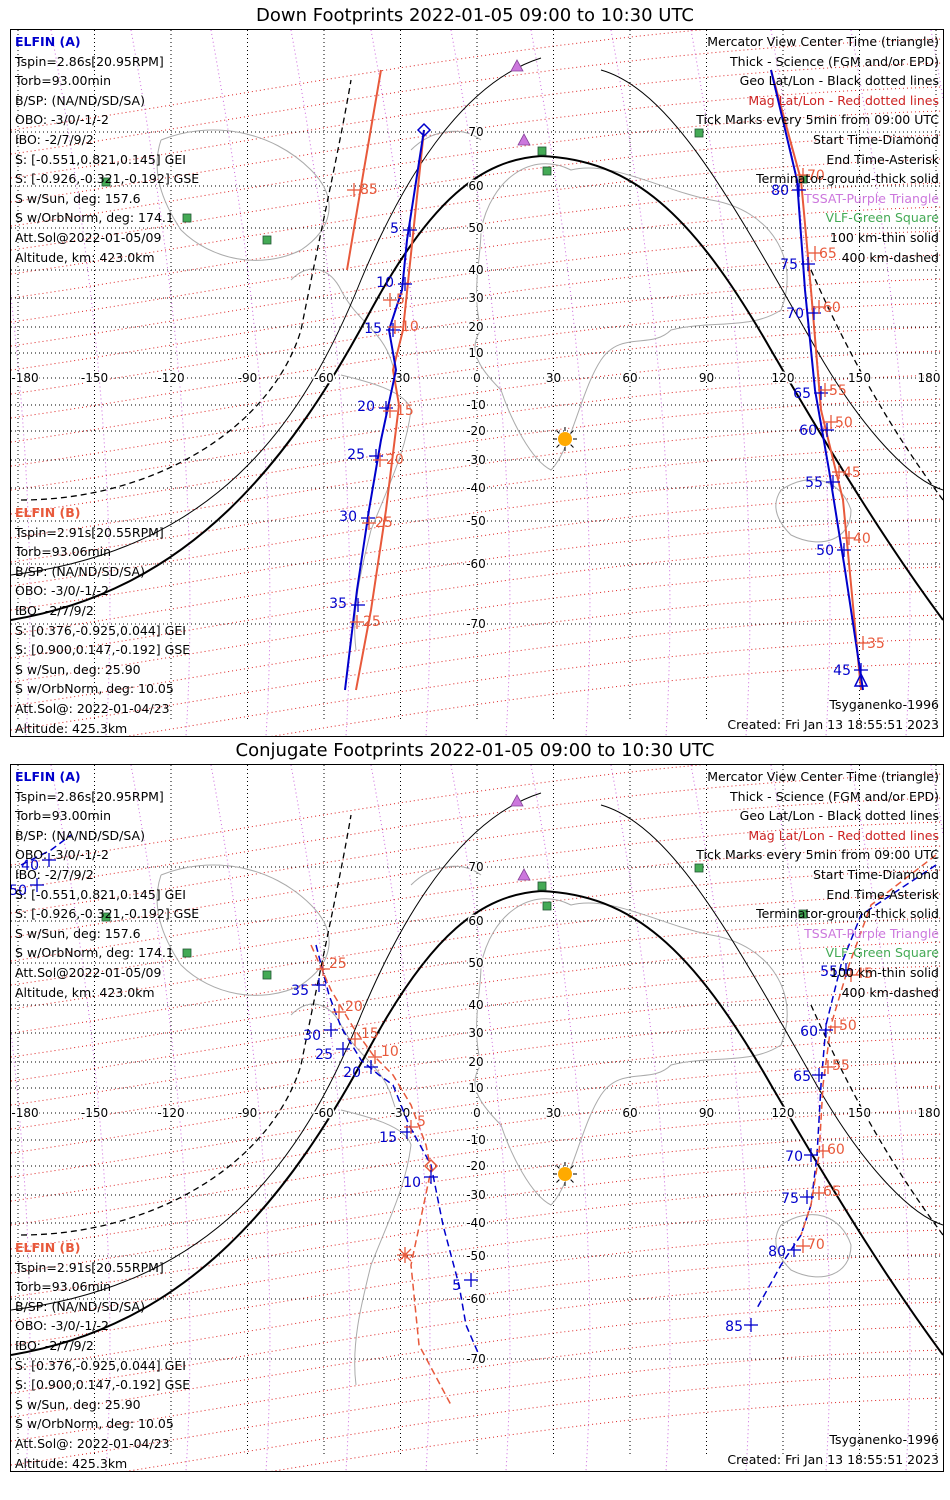 Image resolution: width=950 pixels, height=1500 pixels. I want to click on elfin-b-tick-label: 60, so click(832, 308).